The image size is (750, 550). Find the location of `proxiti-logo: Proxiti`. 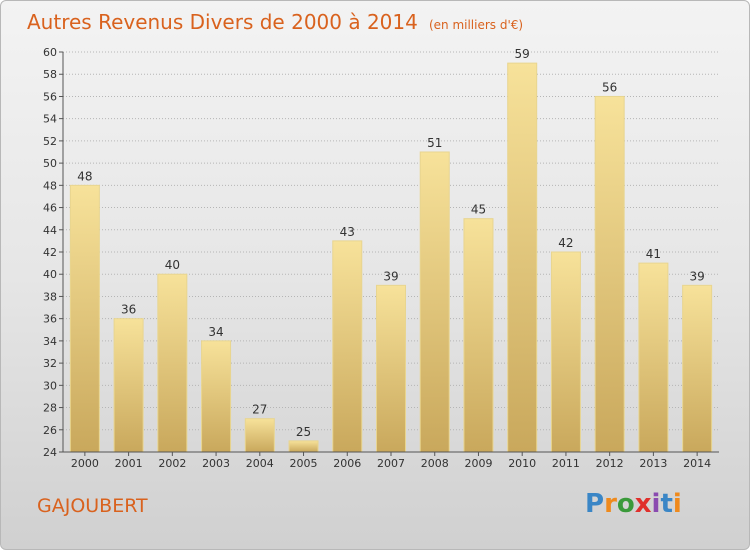

proxiti-logo: Proxiti is located at coordinates (633, 504).